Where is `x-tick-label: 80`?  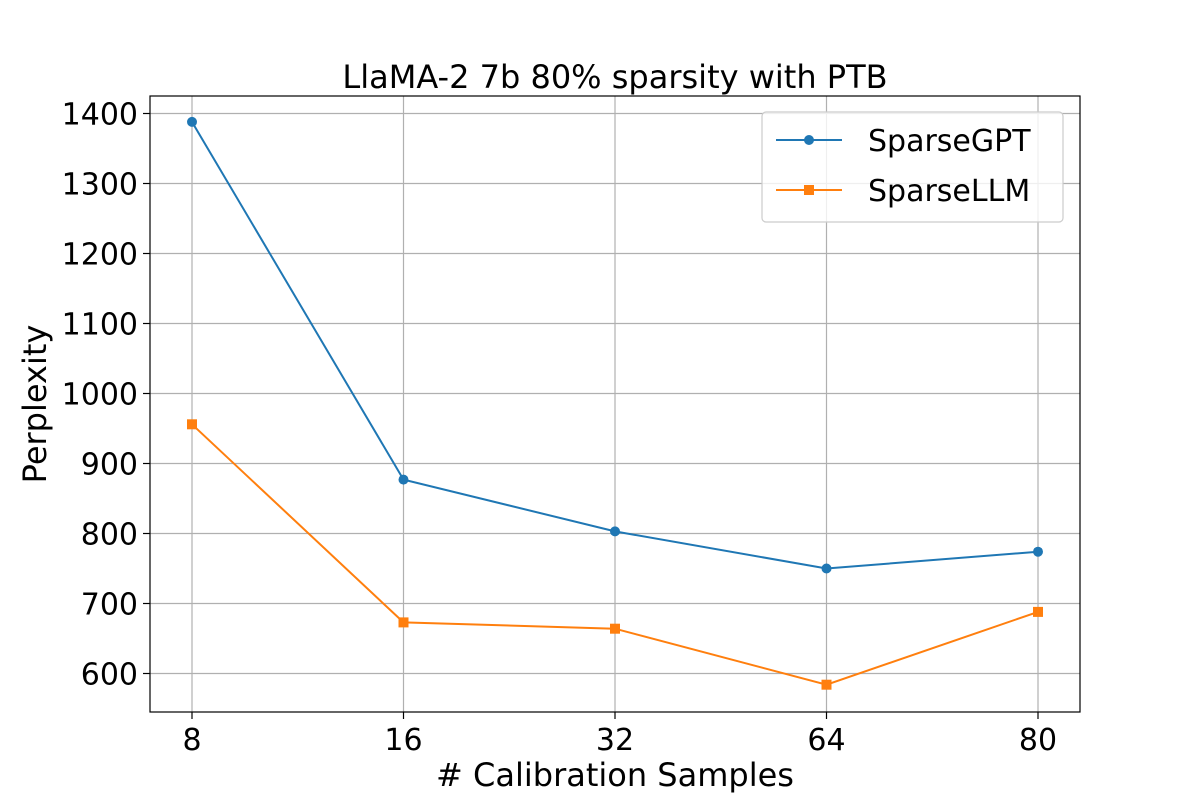 x-tick-label: 80 is located at coordinates (1038, 740).